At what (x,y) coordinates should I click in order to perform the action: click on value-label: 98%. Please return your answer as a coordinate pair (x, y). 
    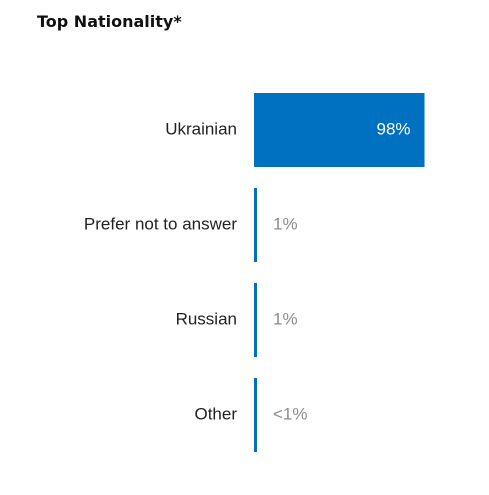
    Looking at the image, I should click on (393, 128).